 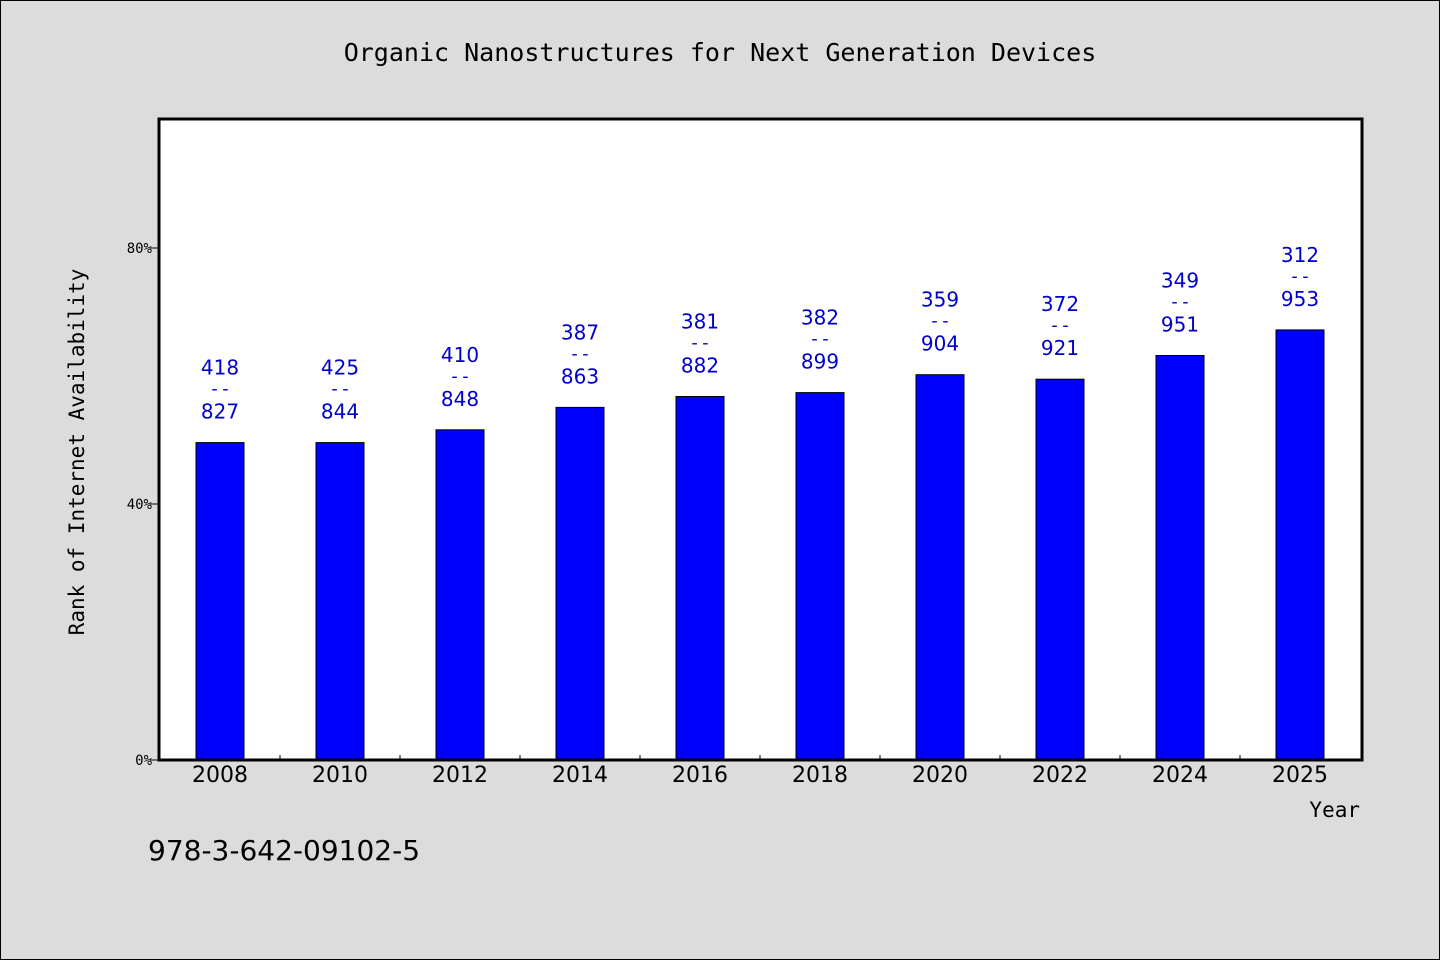 What do you see at coordinates (143, 761) in the screenshot?
I see `y-tick-label-0: 0%` at bounding box center [143, 761].